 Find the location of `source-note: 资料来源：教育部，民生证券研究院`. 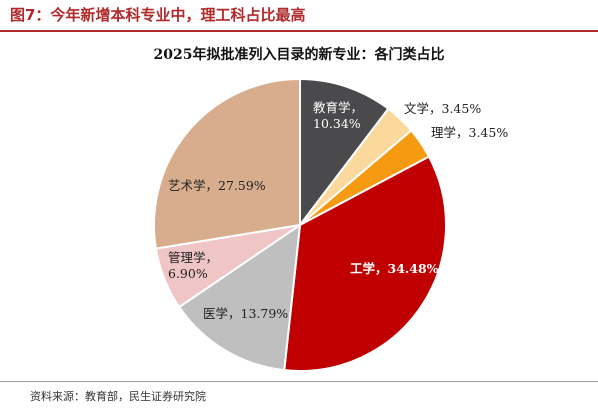

source-note: 资料来源：教育部，民生证券研究院 is located at coordinates (118, 396).